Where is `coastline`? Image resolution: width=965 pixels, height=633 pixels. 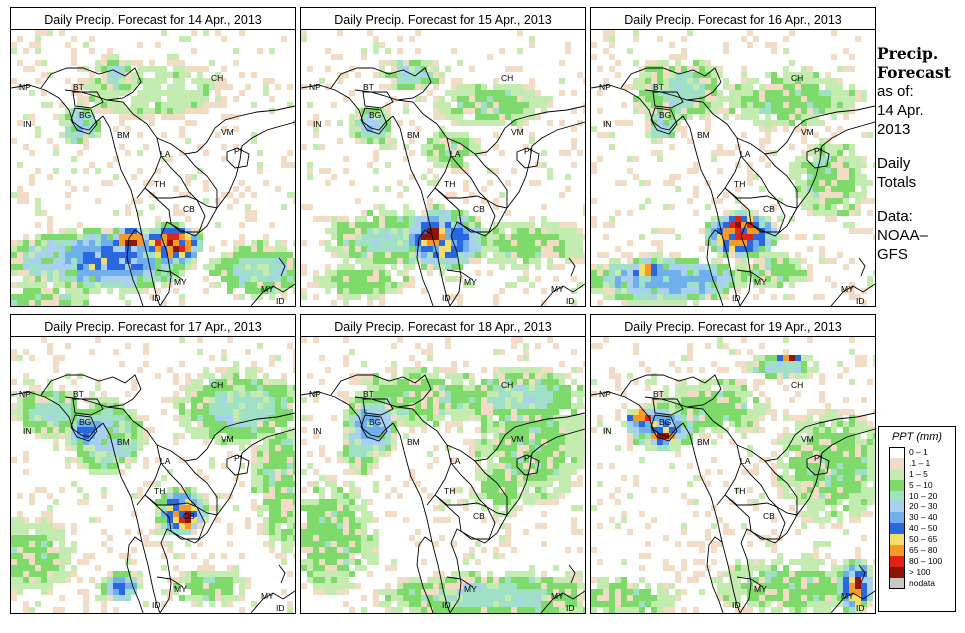
coastline is located at coordinates (188, 563).